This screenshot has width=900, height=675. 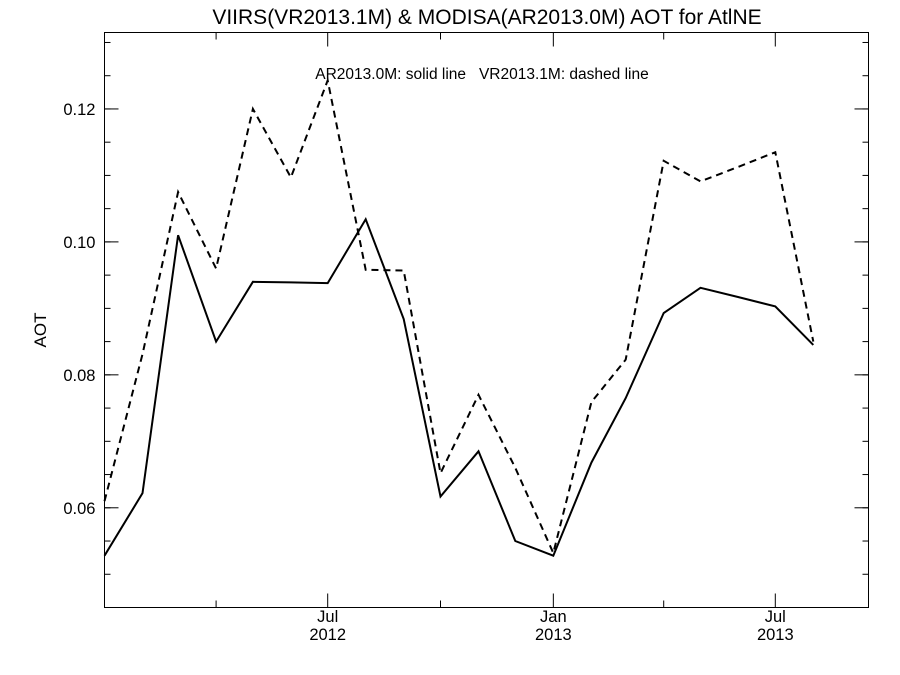 I want to click on y-tick-label: 0.08, so click(x=79, y=376).